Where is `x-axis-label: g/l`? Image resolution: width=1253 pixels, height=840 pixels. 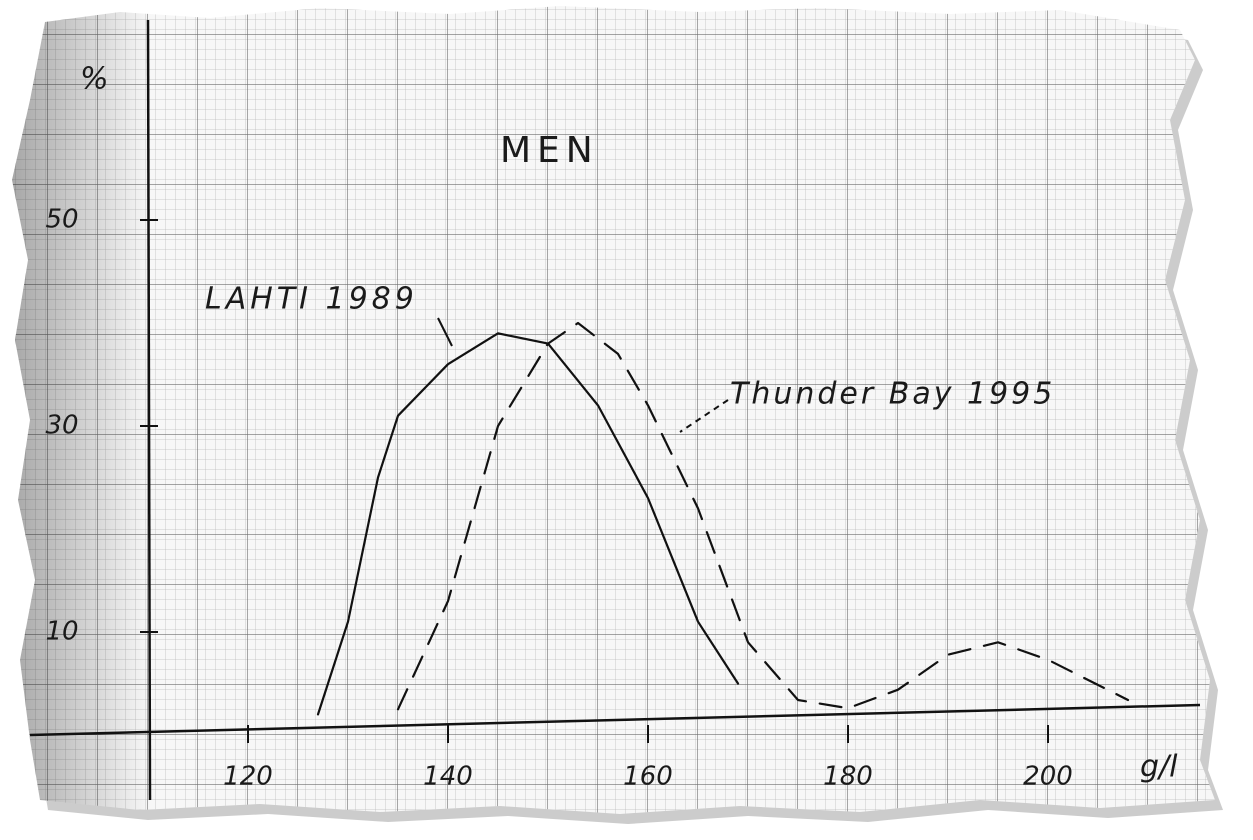
x-axis-label: g/l is located at coordinates (1159, 767).